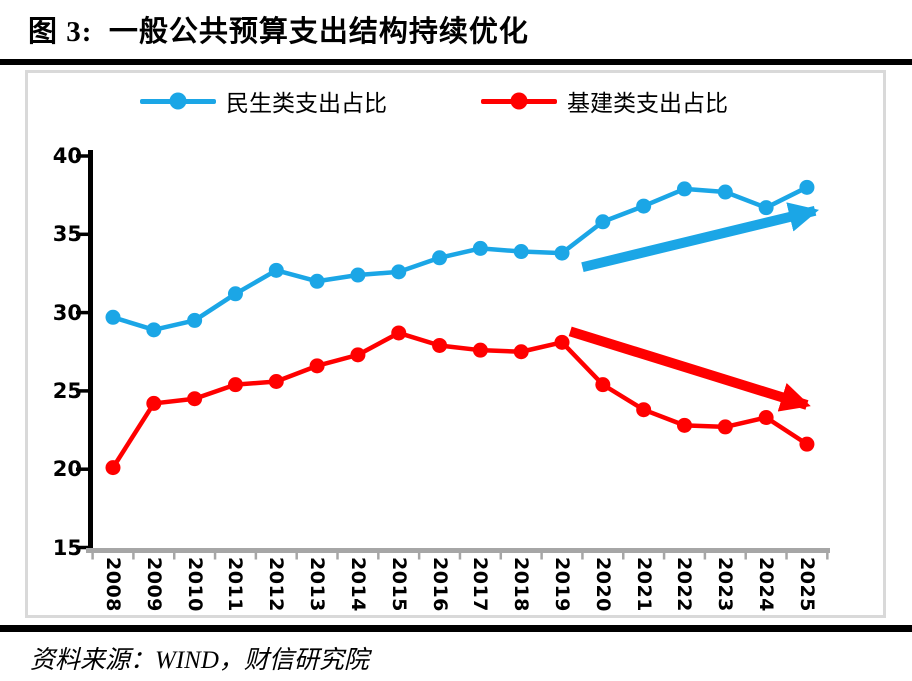  Describe the element at coordinates (153, 584) in the screenshot. I see `x-axis-tick-label: 2009` at that location.